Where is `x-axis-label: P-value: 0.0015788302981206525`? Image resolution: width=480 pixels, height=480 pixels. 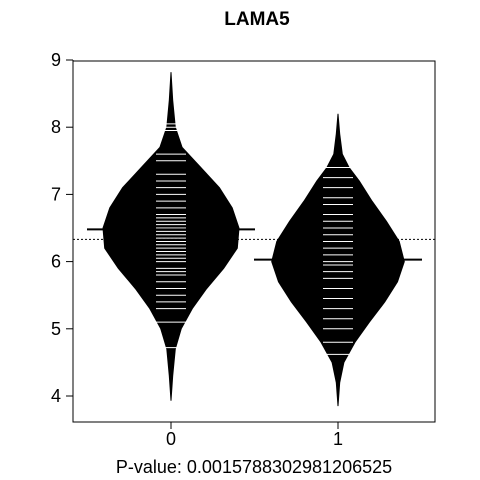
x-axis-label: P-value: 0.0015788302981206525 is located at coordinates (254, 467).